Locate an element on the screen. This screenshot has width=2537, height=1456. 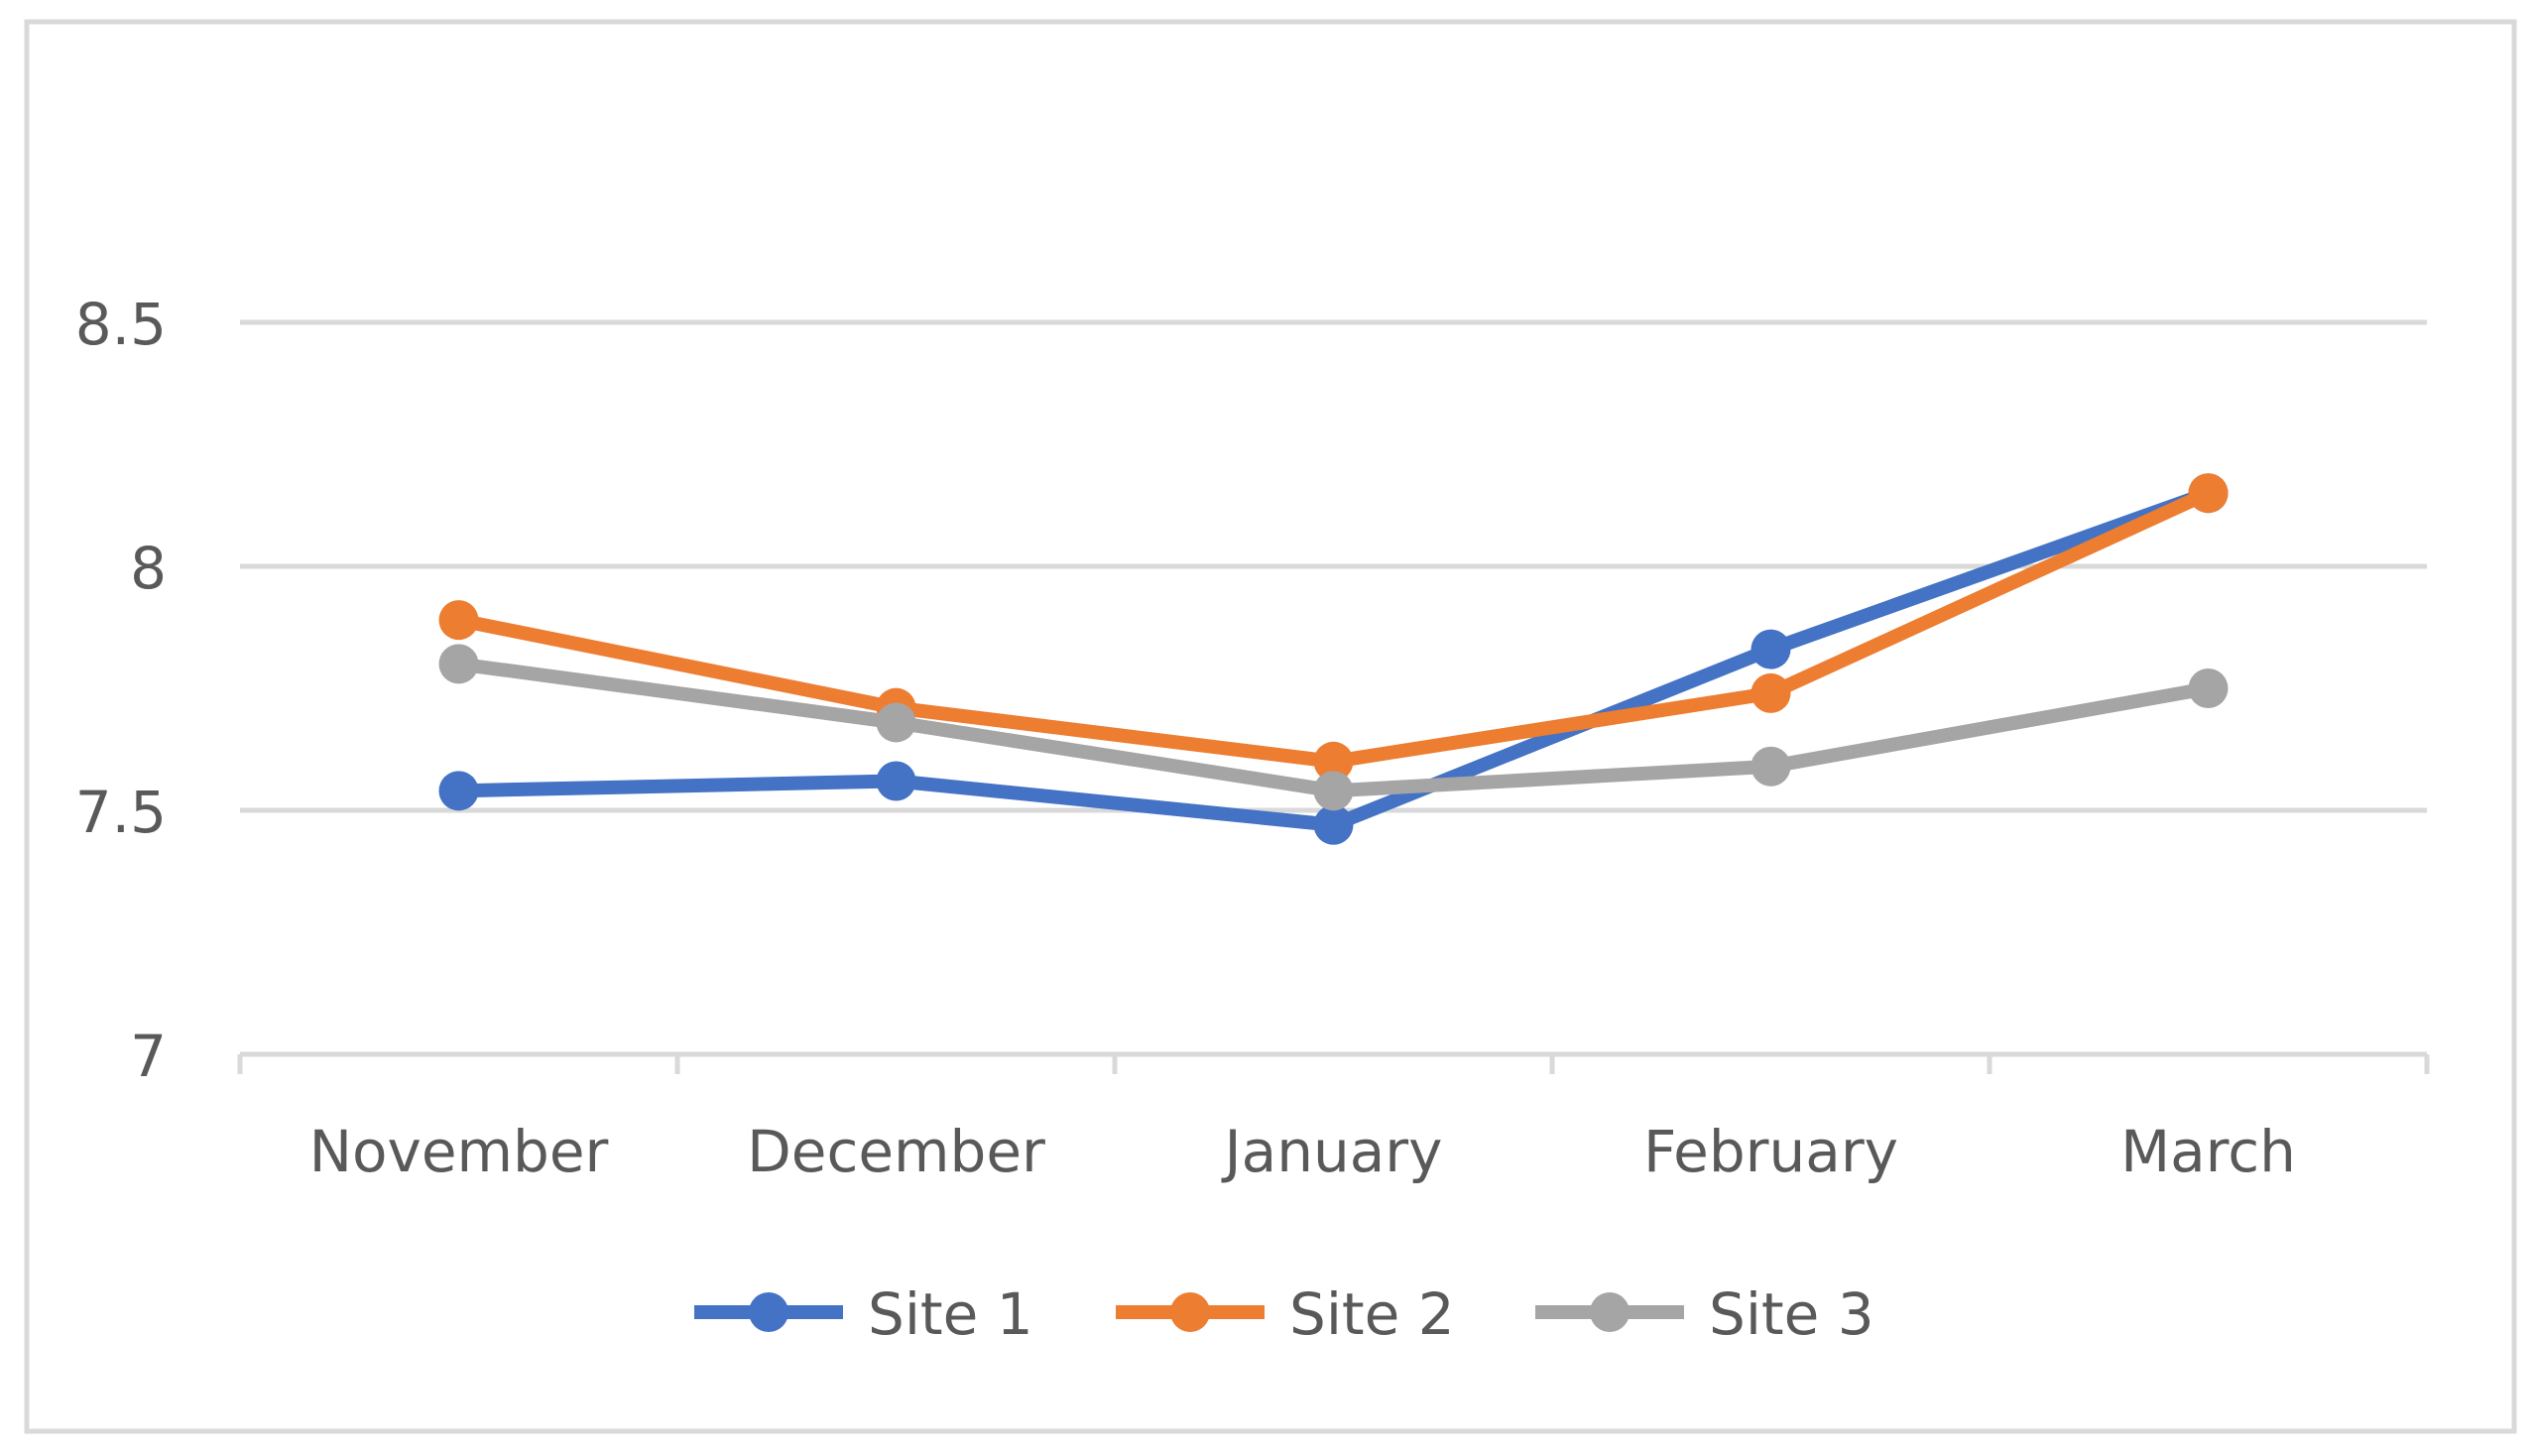
legend: Site 1 Site 2 Site 3 is located at coordinates (1284, 1314).